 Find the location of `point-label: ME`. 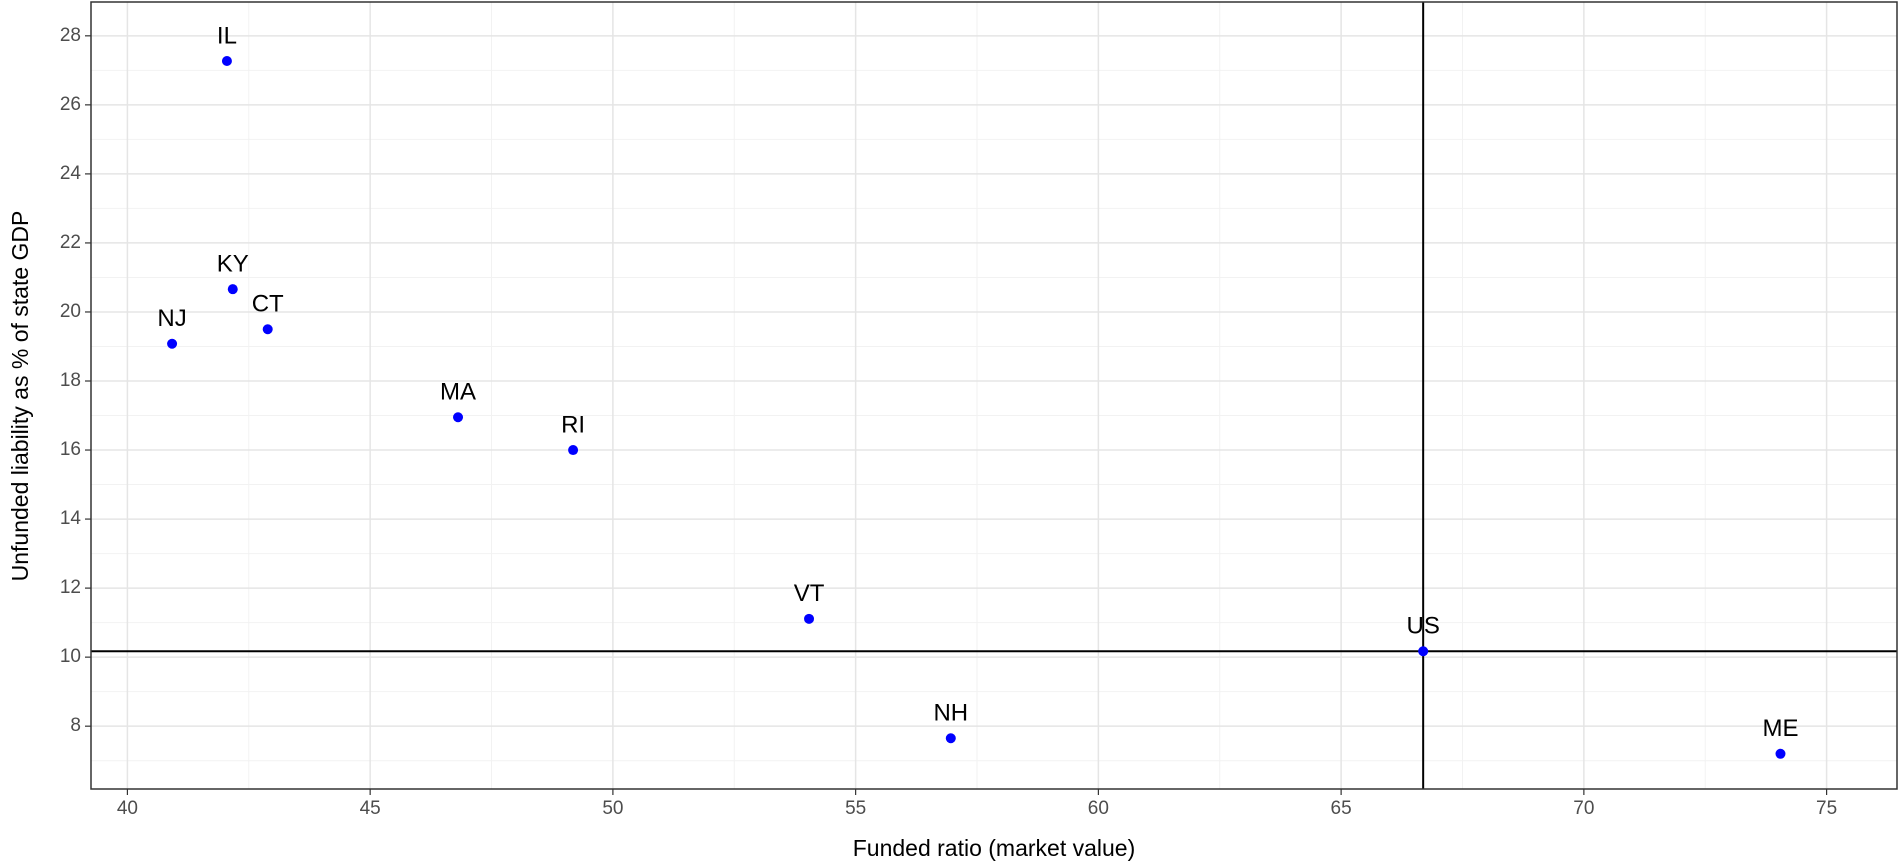

point-label: ME is located at coordinates (1780, 728).